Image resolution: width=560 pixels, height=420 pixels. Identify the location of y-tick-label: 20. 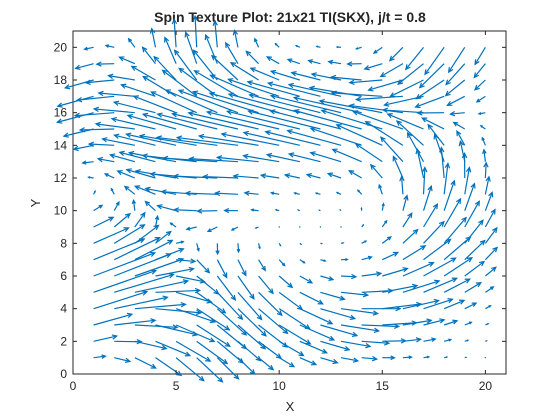
(61, 47).